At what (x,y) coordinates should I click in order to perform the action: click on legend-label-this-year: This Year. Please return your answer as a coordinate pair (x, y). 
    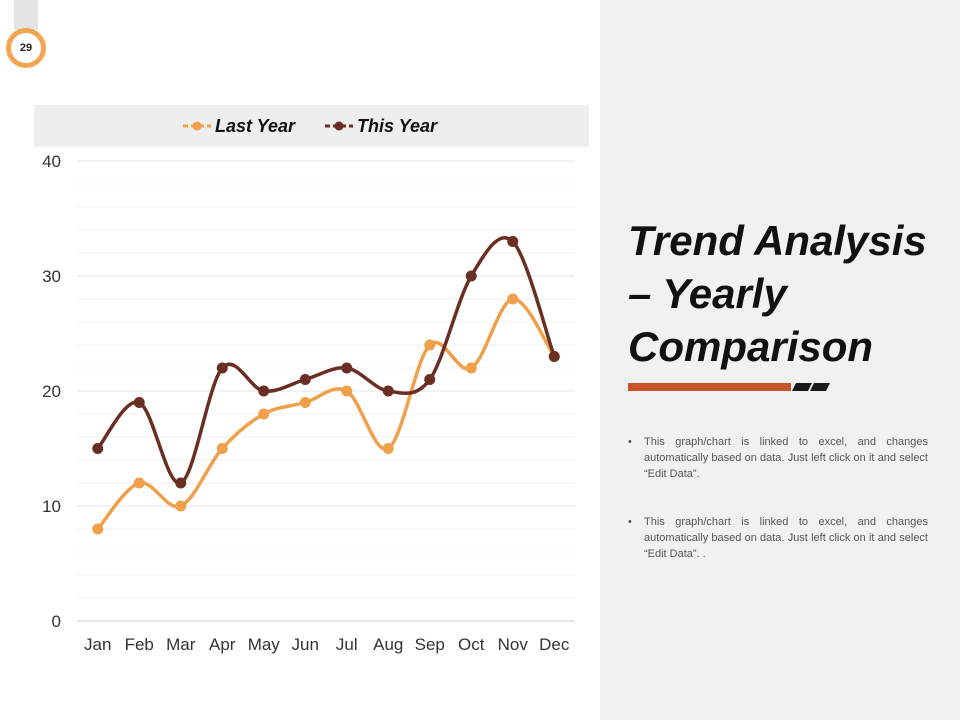
    Looking at the image, I should click on (397, 125).